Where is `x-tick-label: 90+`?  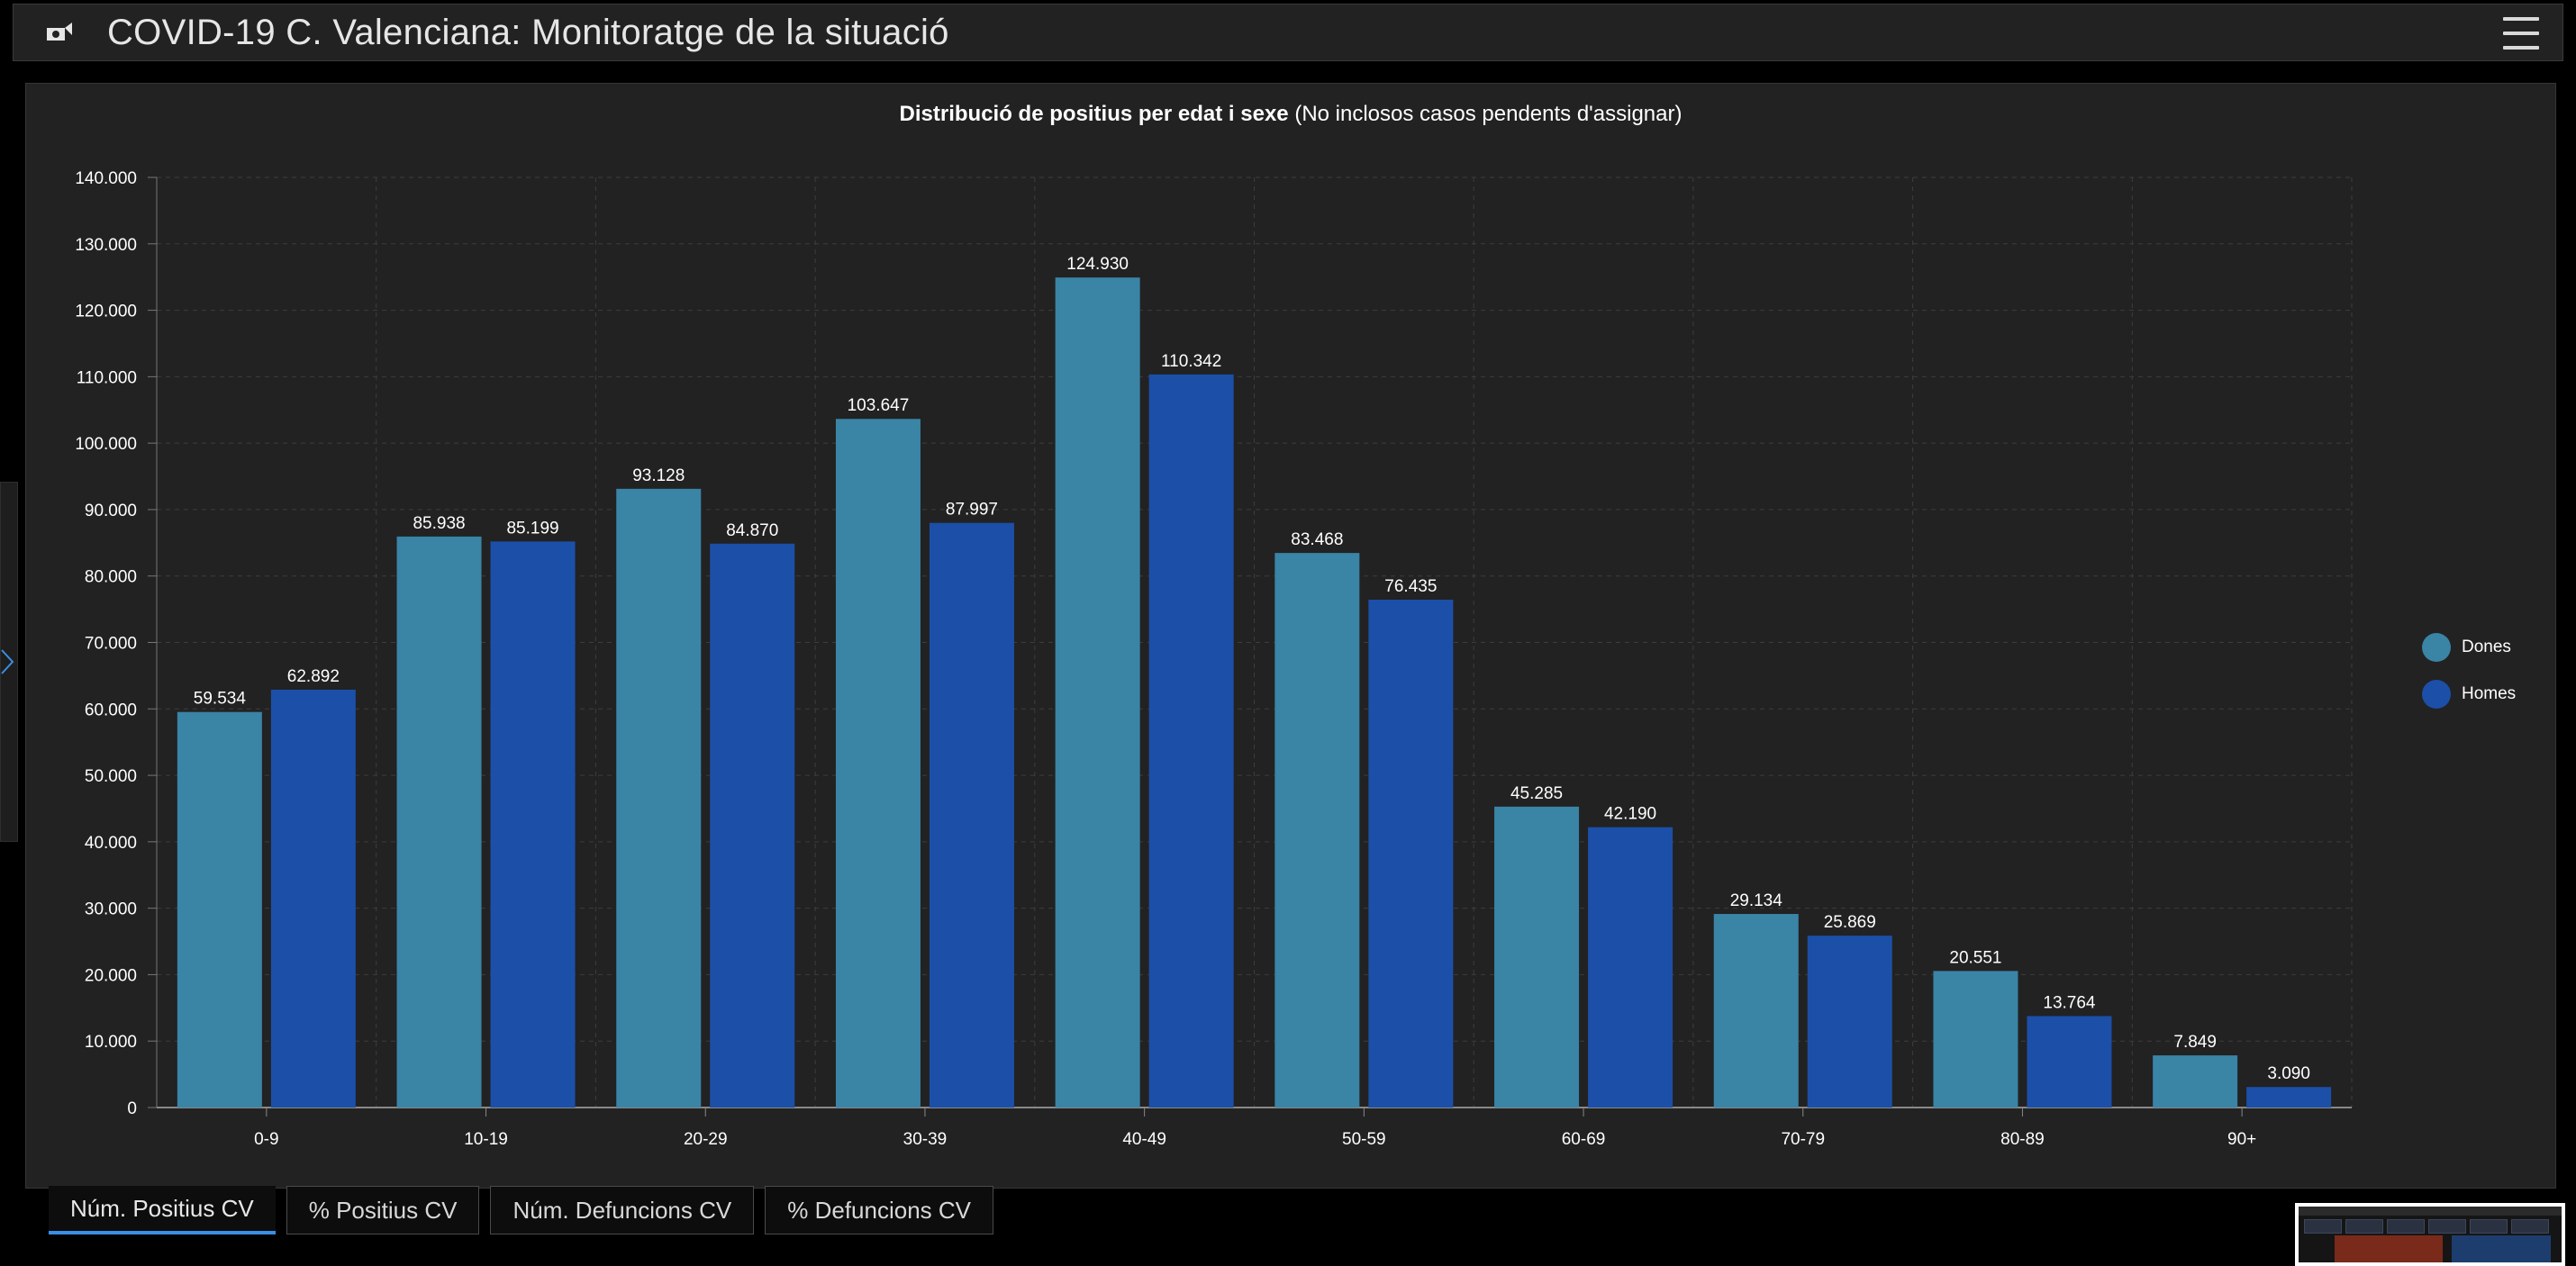
x-tick-label: 90+ is located at coordinates (2241, 1139).